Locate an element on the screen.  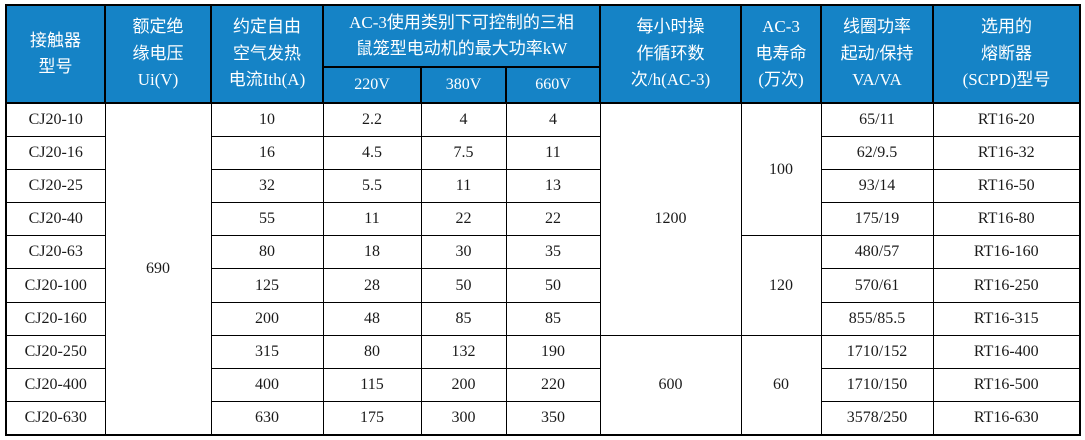
cell-p220: 18 is located at coordinates (372, 252).